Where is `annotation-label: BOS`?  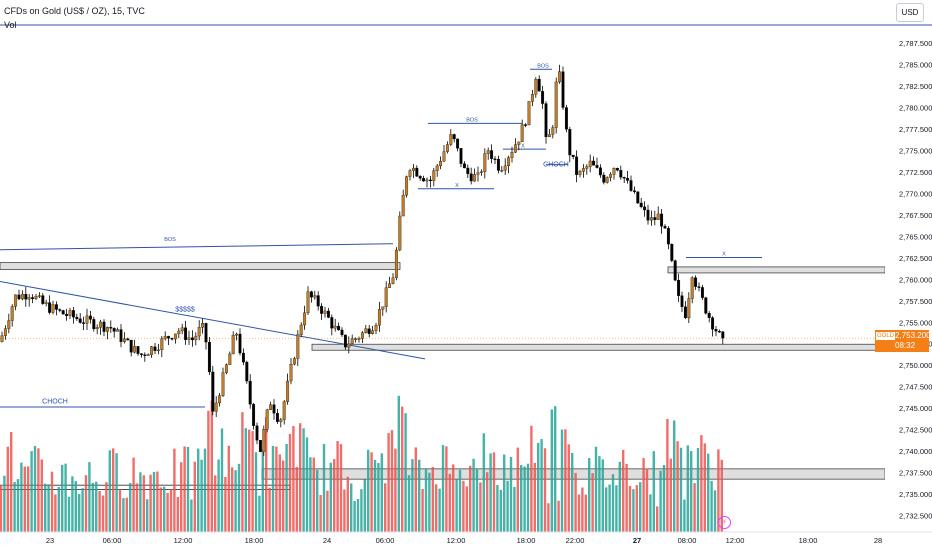 annotation-label: BOS is located at coordinates (472, 121).